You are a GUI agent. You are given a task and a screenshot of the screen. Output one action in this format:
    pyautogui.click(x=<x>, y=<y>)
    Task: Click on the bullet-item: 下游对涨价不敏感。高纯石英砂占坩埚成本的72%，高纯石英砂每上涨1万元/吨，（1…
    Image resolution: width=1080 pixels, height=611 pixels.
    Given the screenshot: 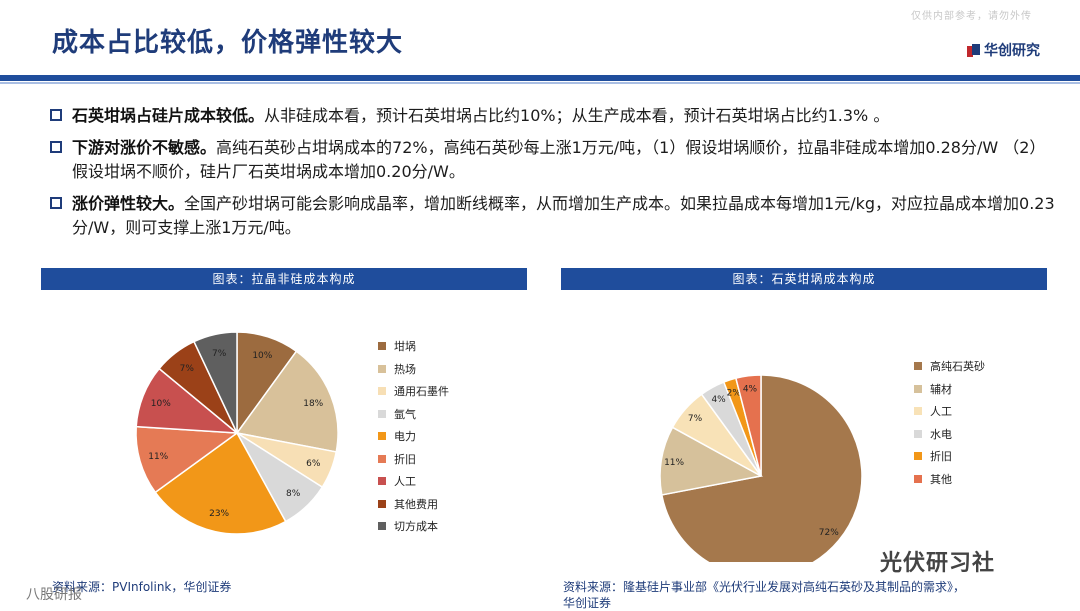 What is the action you would take?
    pyautogui.click(x=555, y=160)
    